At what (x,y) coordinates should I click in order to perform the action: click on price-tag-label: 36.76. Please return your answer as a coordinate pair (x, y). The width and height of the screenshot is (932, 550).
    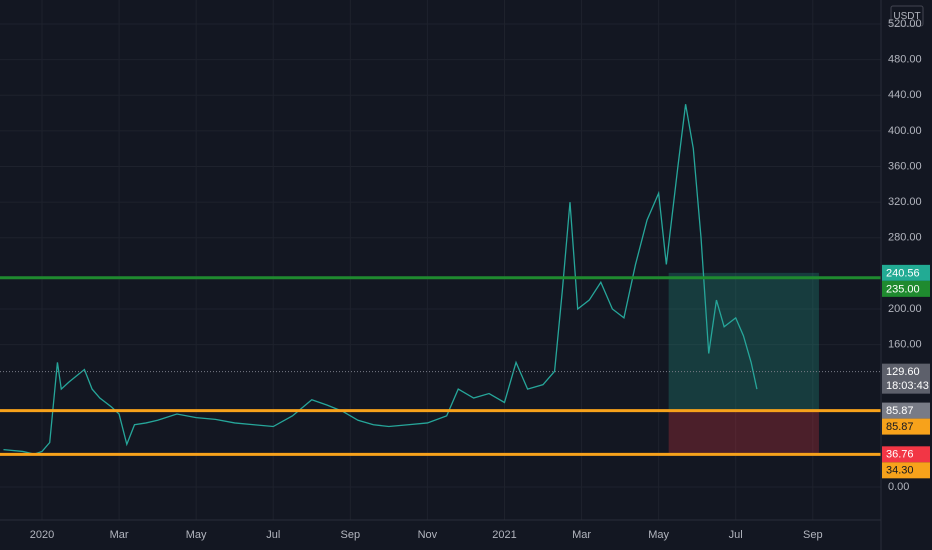
    Looking at the image, I should click on (900, 455).